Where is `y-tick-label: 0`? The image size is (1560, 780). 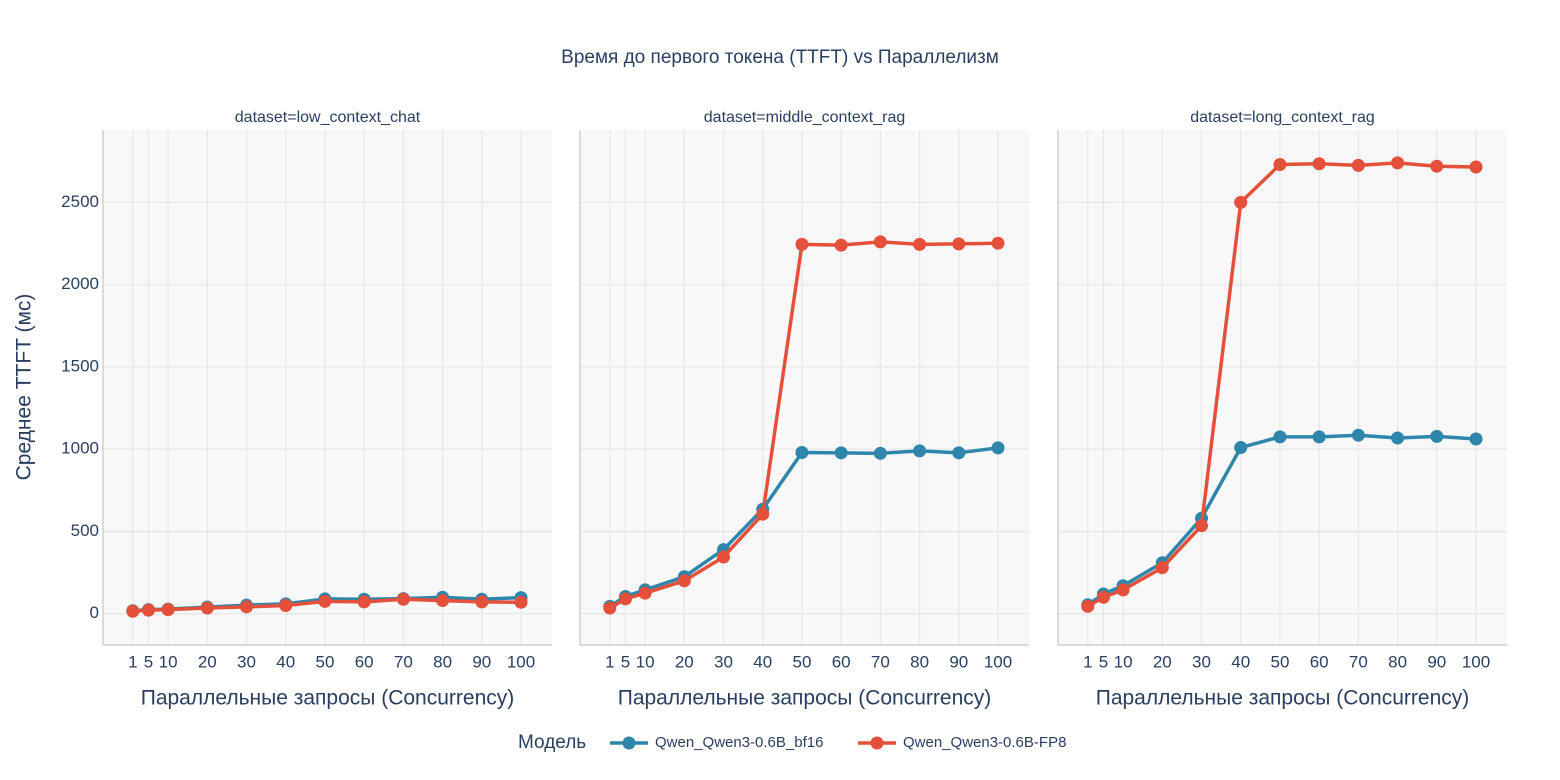
y-tick-label: 0 is located at coordinates (94, 612).